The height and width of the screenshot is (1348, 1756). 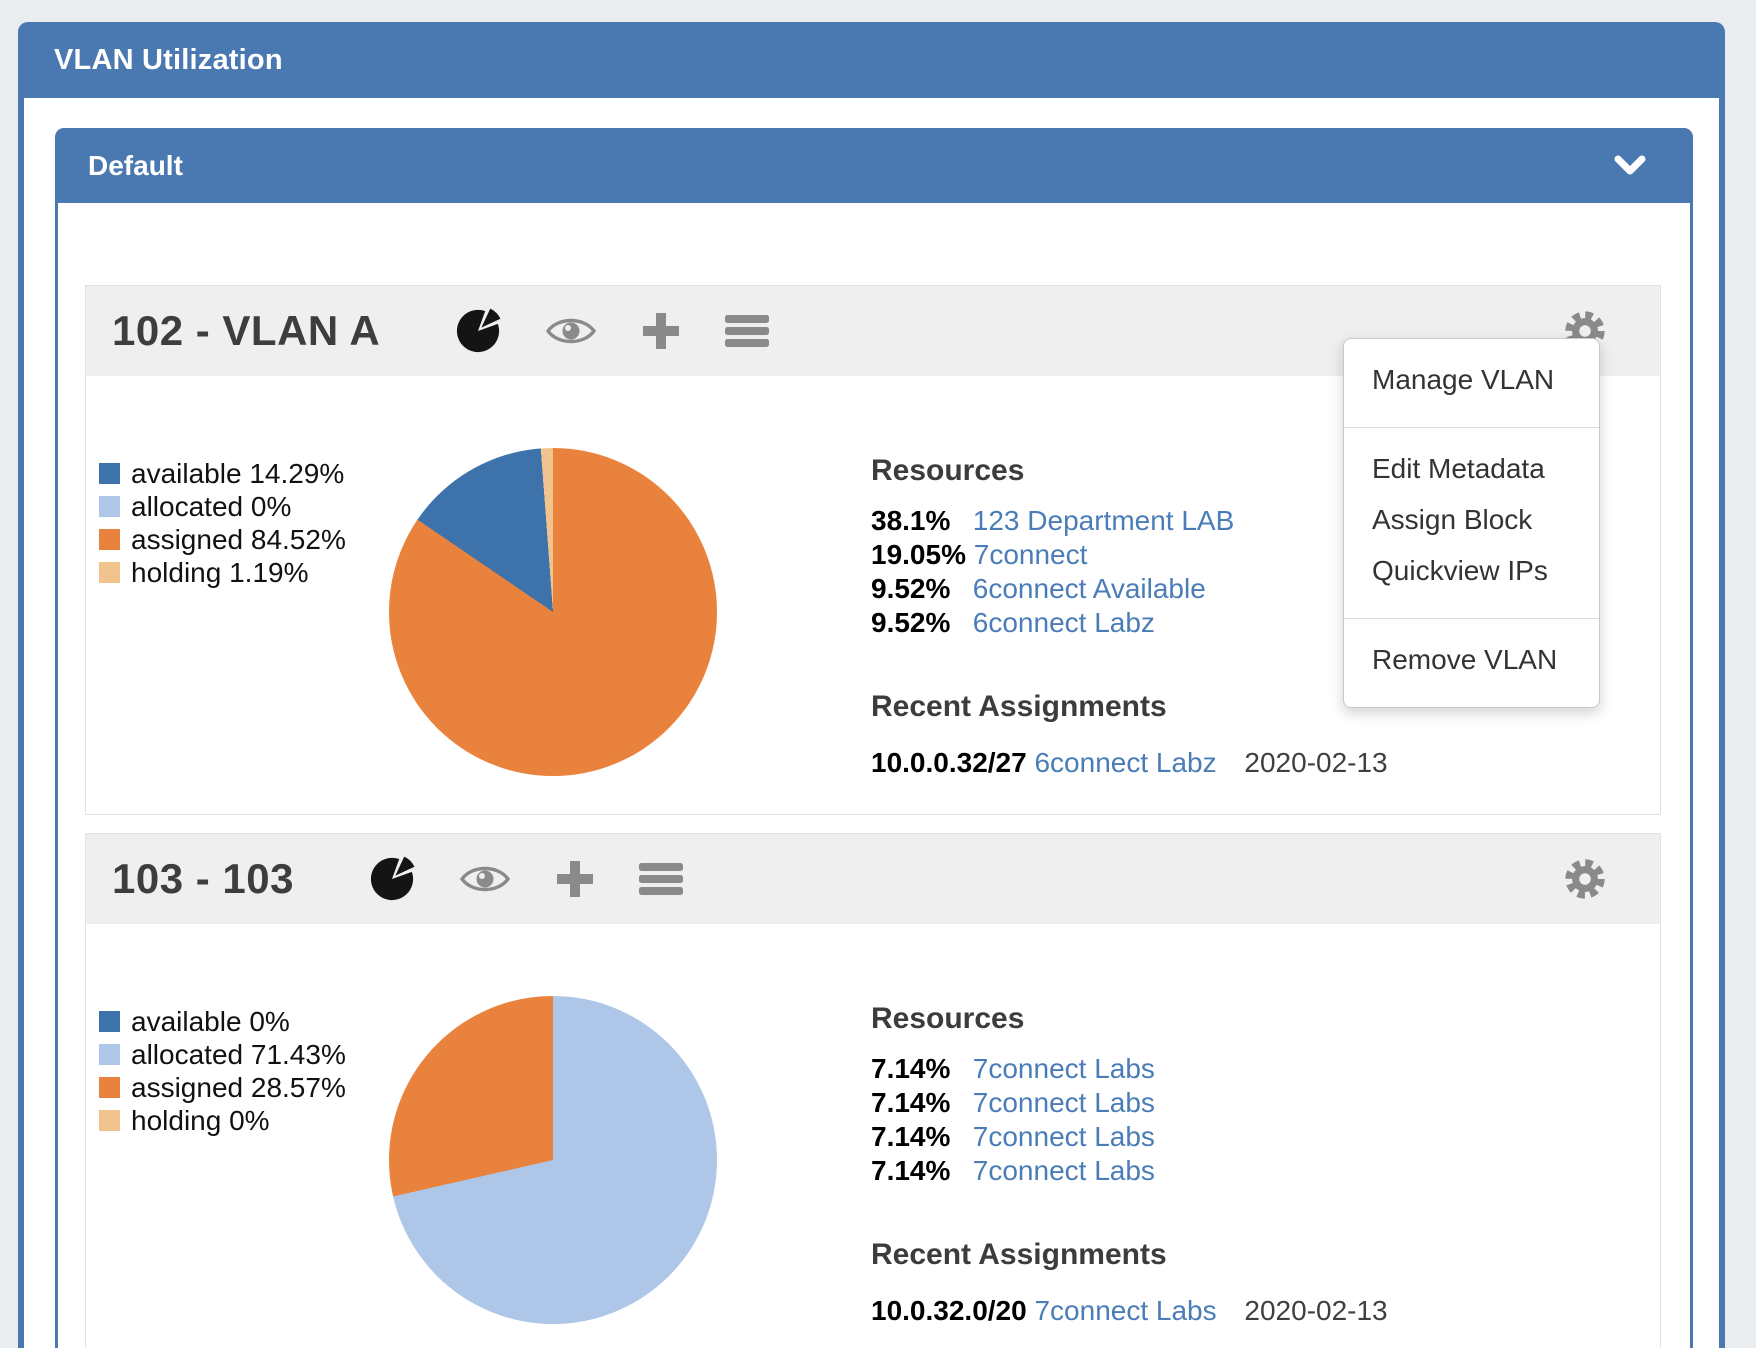 What do you see at coordinates (238, 473) in the screenshot?
I see `legend-label: available 14.29%` at bounding box center [238, 473].